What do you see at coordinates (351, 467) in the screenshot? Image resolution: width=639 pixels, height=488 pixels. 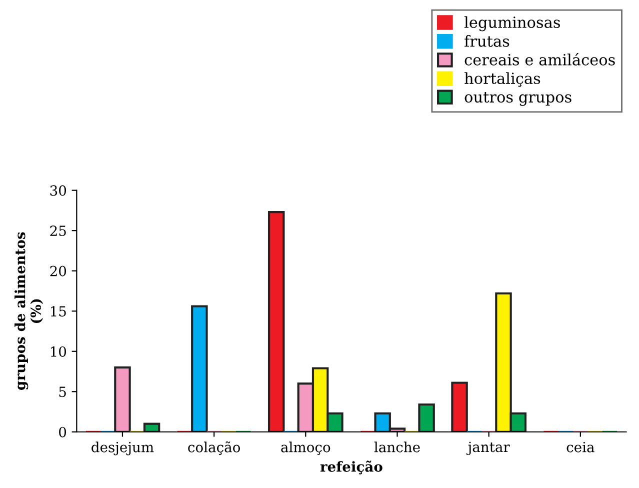 I see `x-axis-title: refeição` at bounding box center [351, 467].